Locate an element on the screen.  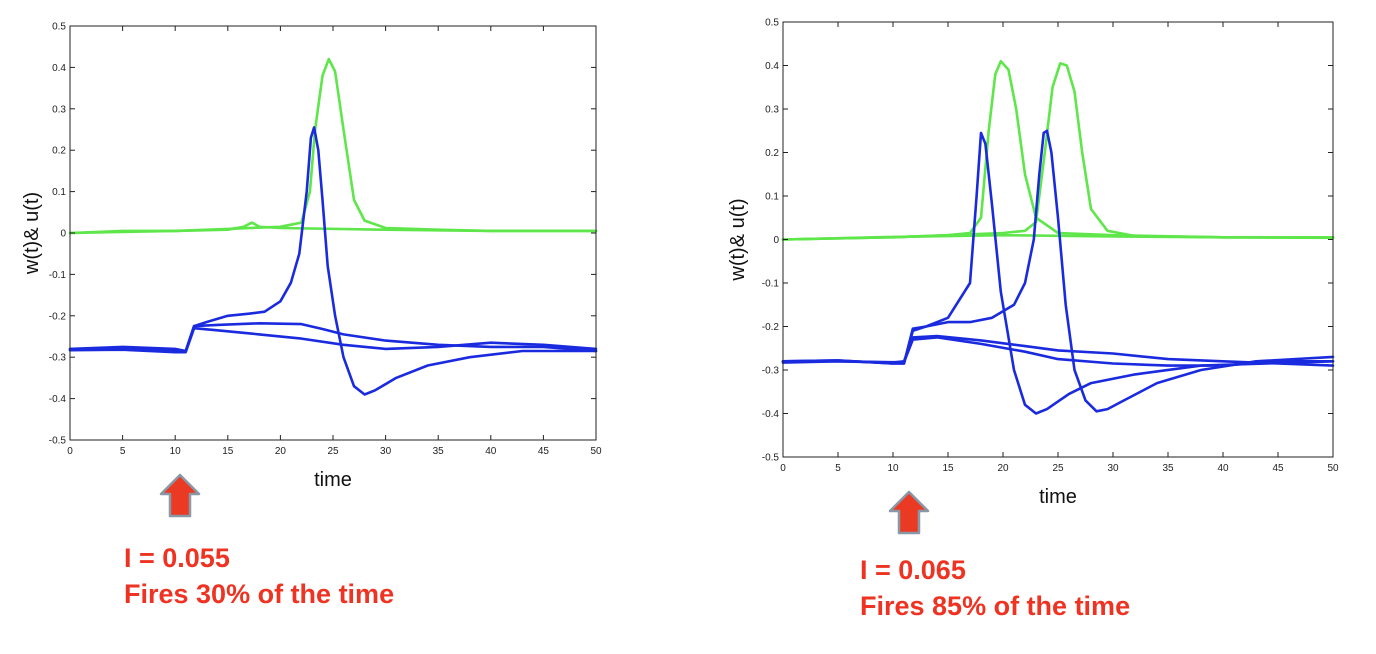
left-x-tick-label: 0 is located at coordinates (70, 451).